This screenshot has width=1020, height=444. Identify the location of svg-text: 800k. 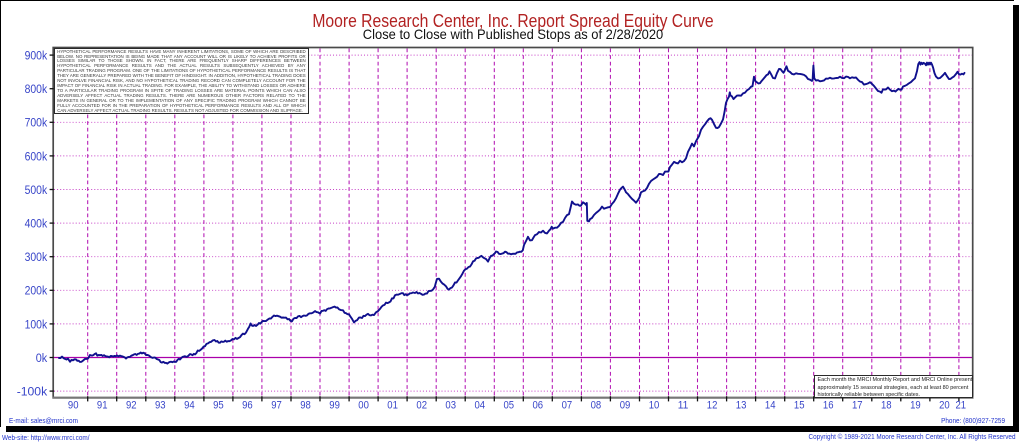
(36, 89).